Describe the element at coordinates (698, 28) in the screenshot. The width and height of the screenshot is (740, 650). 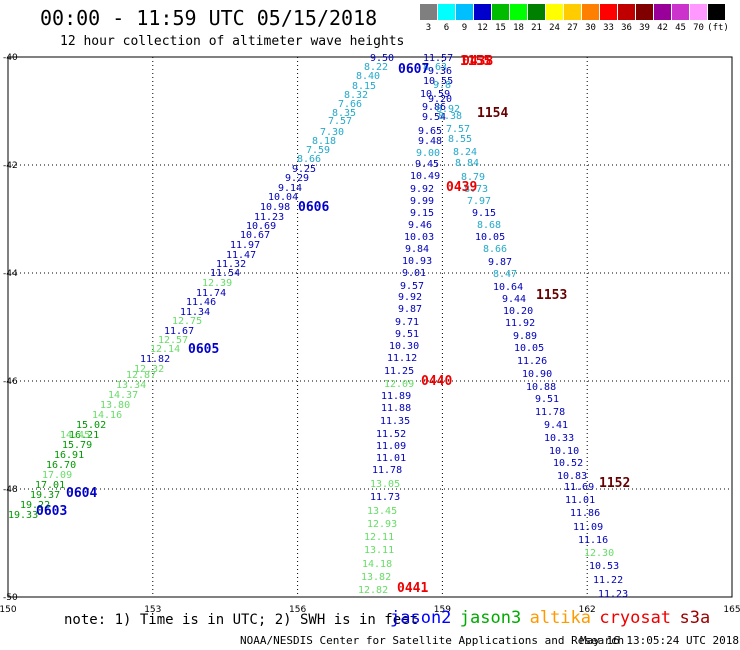
I see `color-scale-label: 70` at that location.